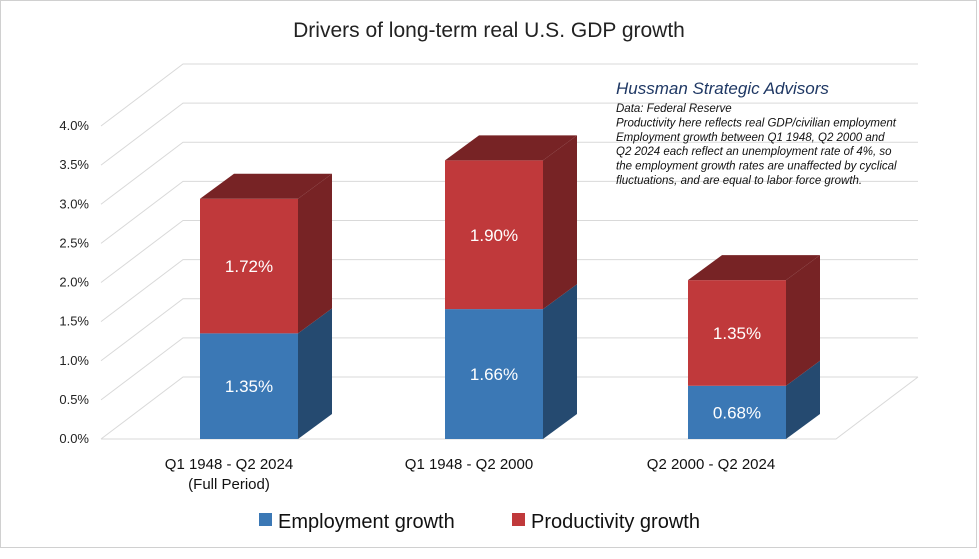  What do you see at coordinates (74, 164) in the screenshot?
I see `y-tick-label: 3.5%` at bounding box center [74, 164].